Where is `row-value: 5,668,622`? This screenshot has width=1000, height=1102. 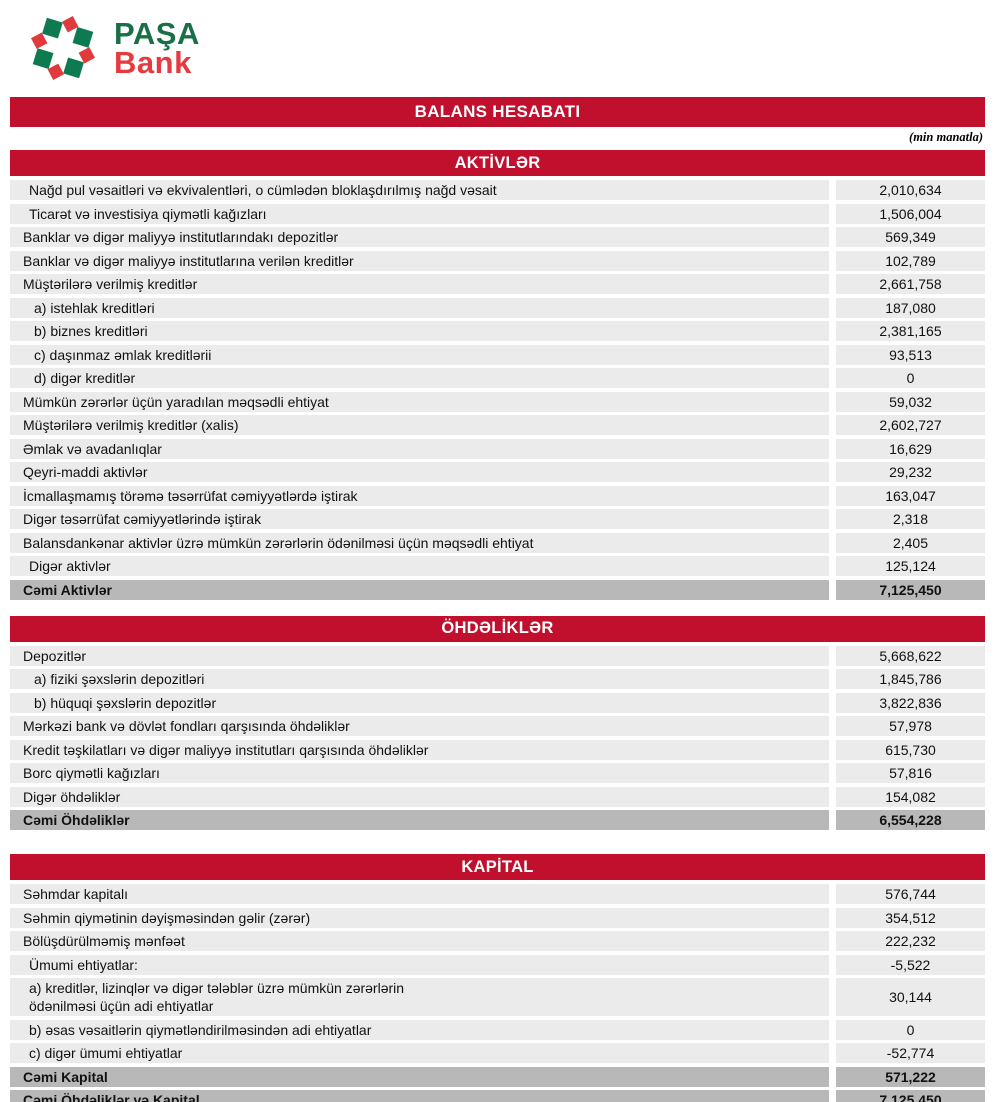
row-value: 5,668,622 is located at coordinates (910, 655).